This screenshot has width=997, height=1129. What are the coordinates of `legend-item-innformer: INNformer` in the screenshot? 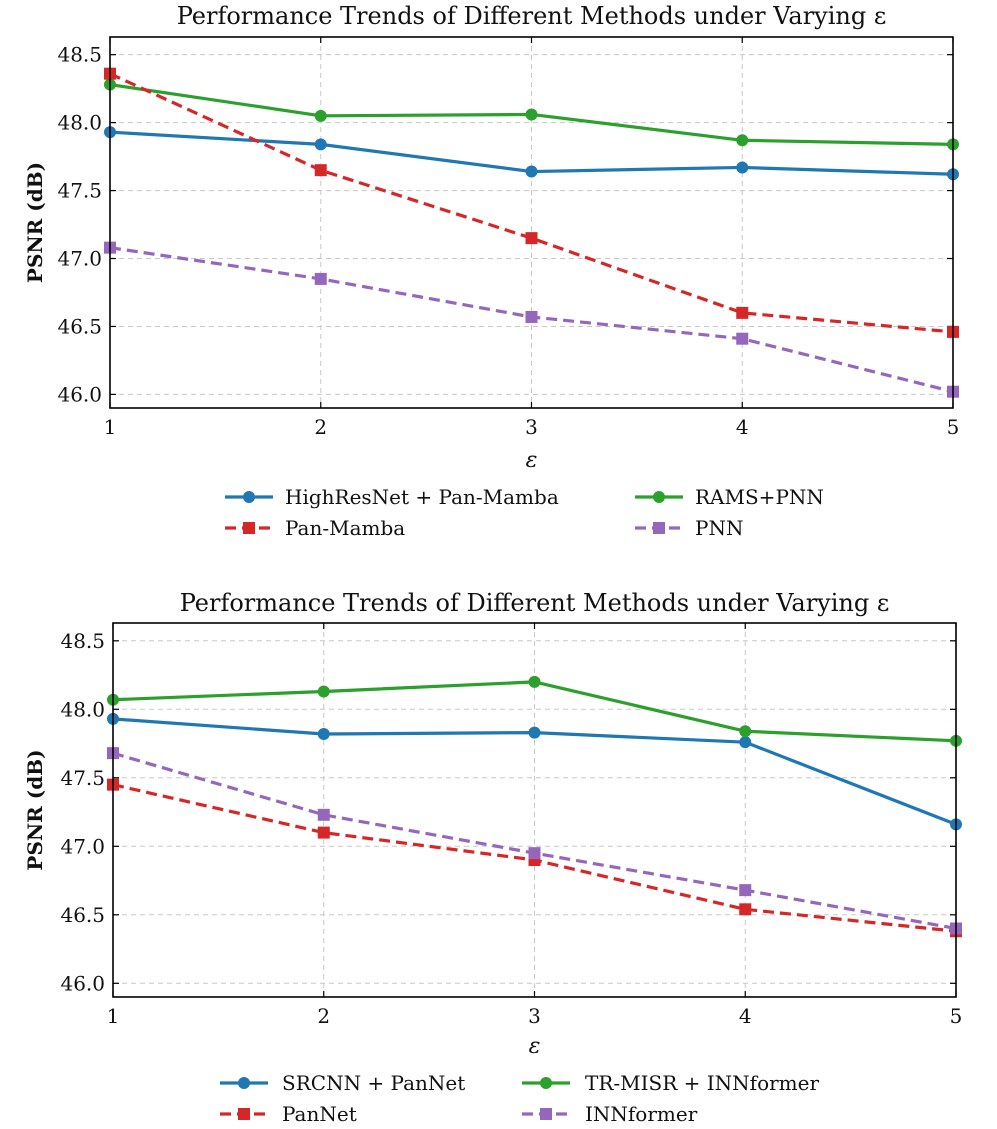 It's located at (610, 1114).